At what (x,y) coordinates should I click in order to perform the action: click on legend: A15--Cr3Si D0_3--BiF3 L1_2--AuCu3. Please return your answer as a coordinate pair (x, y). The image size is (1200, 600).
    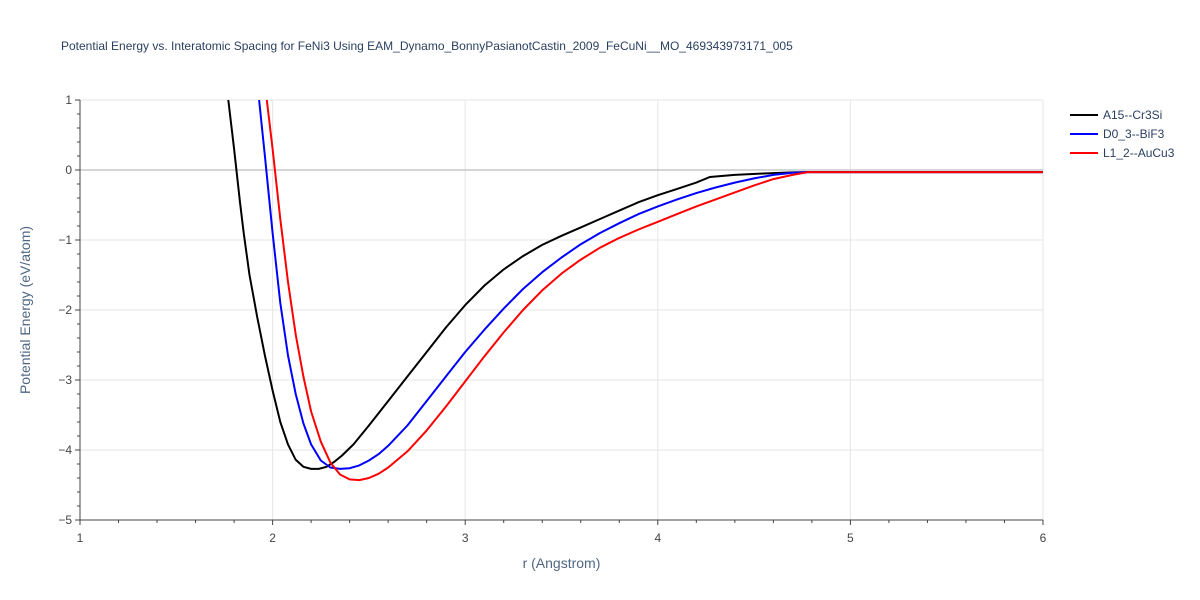
    Looking at the image, I should click on (1122, 134).